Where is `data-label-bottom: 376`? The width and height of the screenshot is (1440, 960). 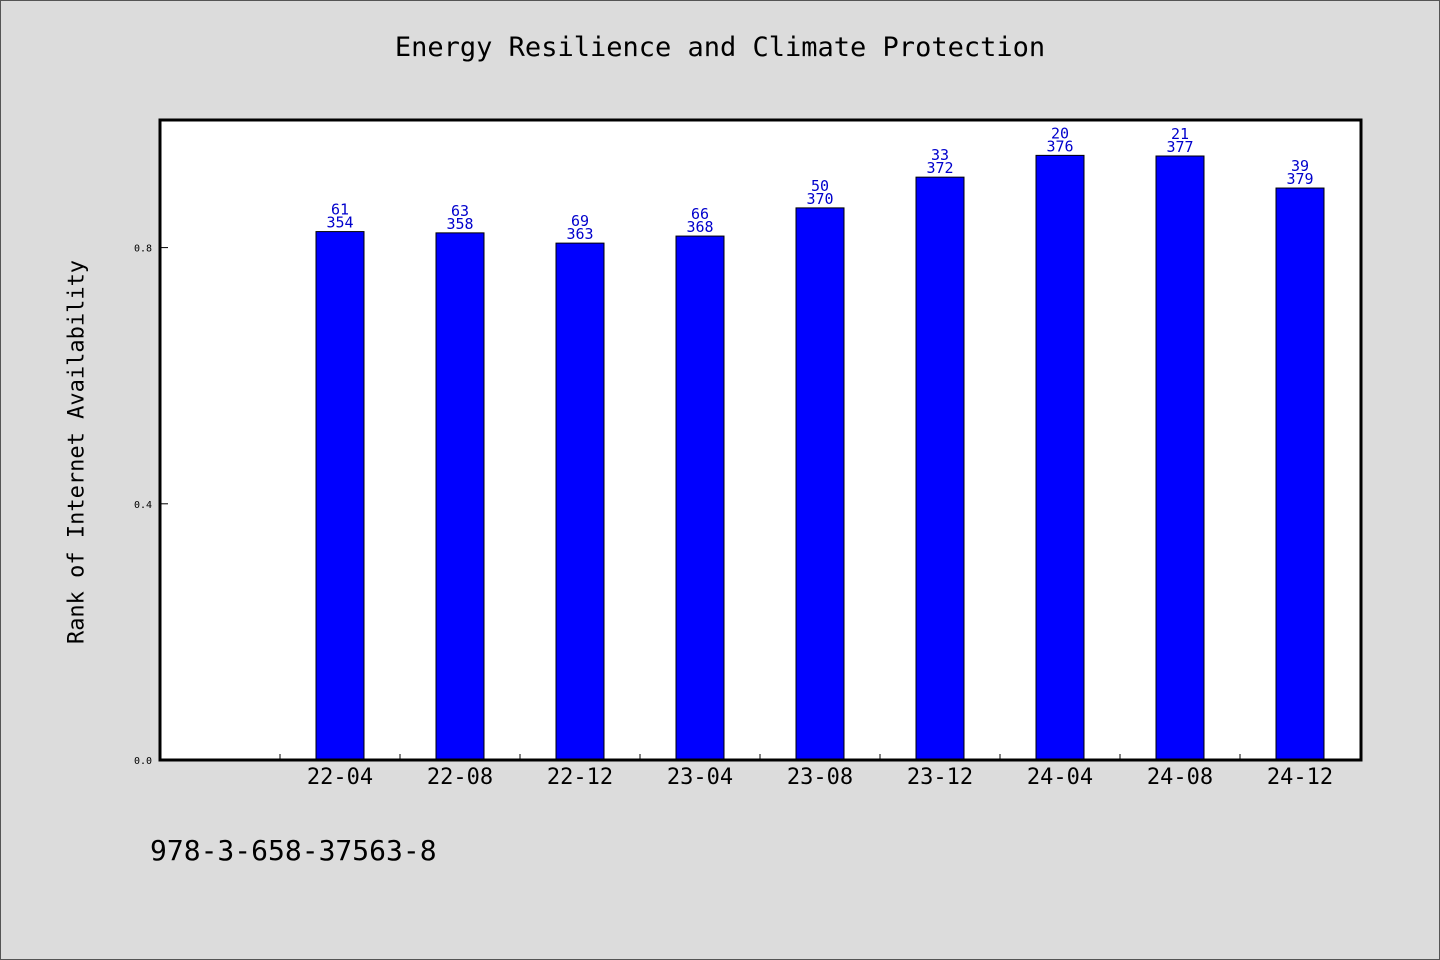
data-label-bottom: 376 is located at coordinates (1059, 146).